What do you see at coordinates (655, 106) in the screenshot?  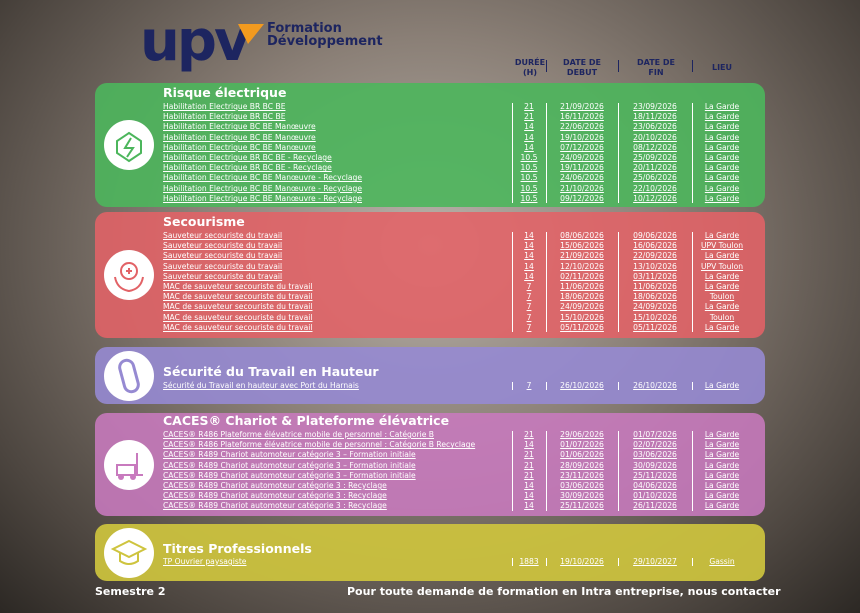 I see `row-cell: 23/09/2026` at bounding box center [655, 106].